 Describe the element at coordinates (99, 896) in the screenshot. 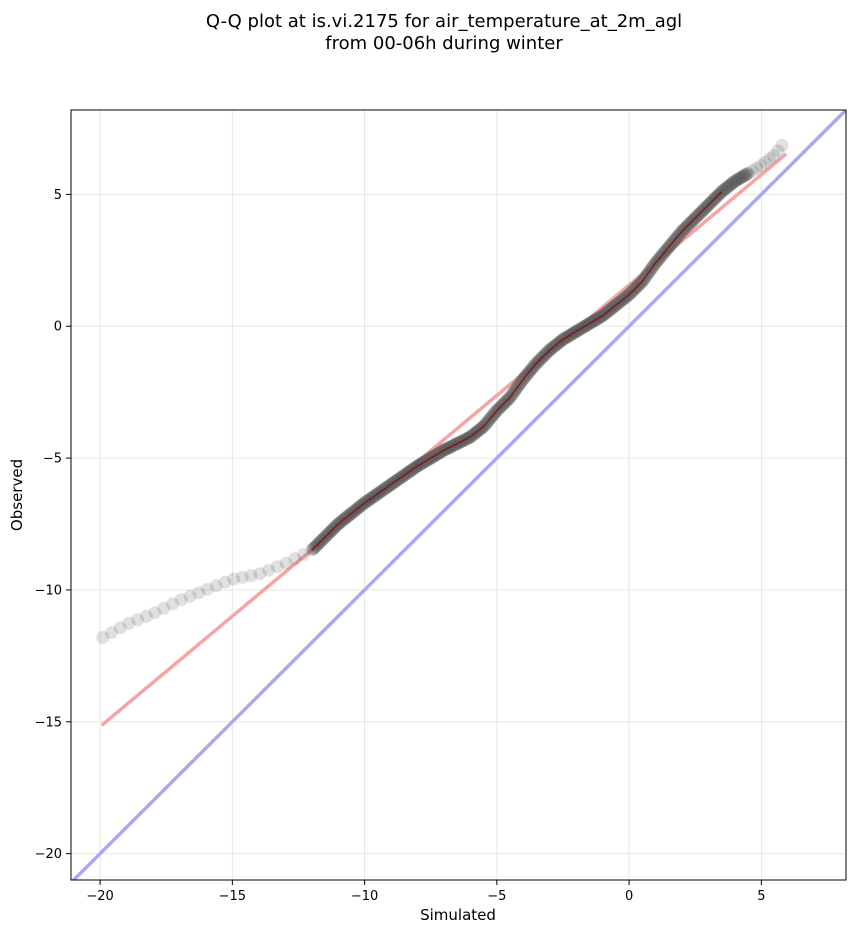

I see `x-tick-label: −20` at that location.